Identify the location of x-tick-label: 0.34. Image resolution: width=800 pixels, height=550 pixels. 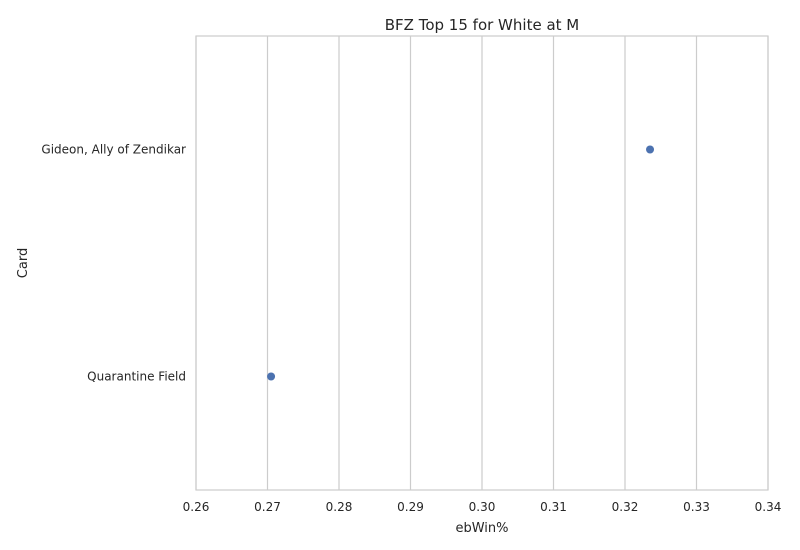
(768, 507).